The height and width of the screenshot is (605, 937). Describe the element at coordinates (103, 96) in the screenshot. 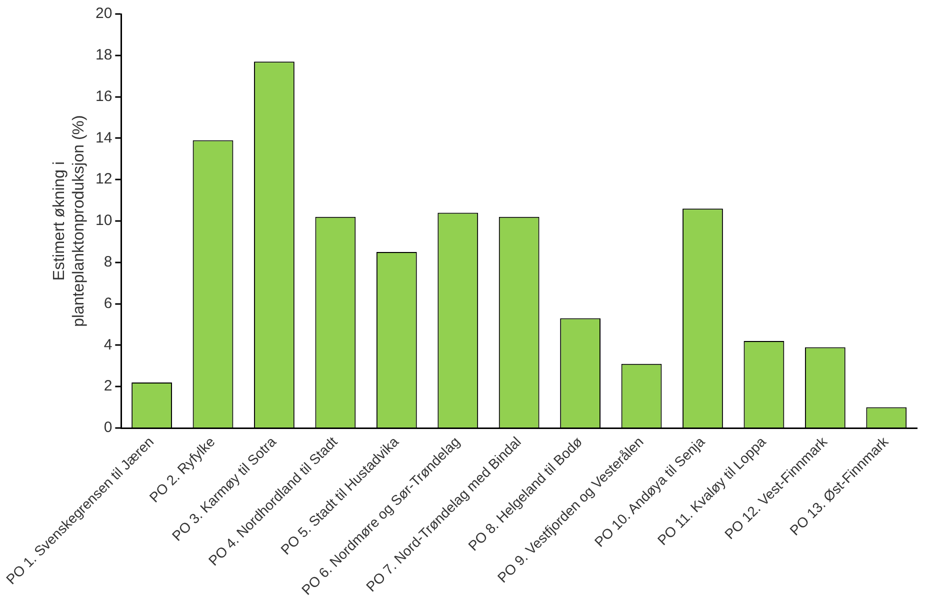

I see `y-tick-label: 16` at that location.